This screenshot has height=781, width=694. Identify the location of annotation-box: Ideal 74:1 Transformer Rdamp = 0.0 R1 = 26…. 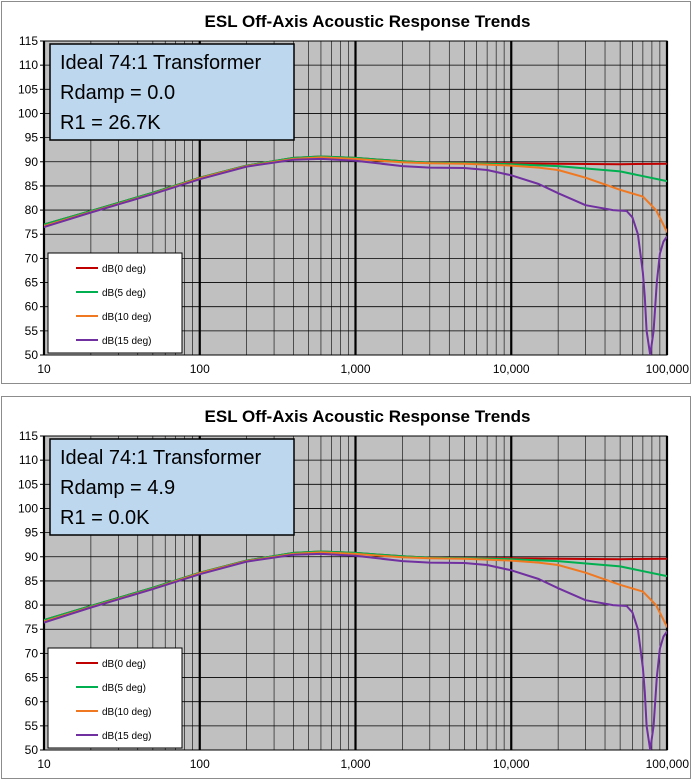
(172, 92).